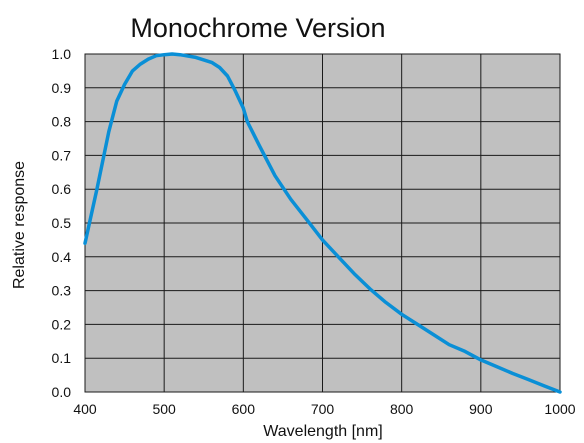 The height and width of the screenshot is (443, 584). I want to click on x-tick-label: 700, so click(323, 409).